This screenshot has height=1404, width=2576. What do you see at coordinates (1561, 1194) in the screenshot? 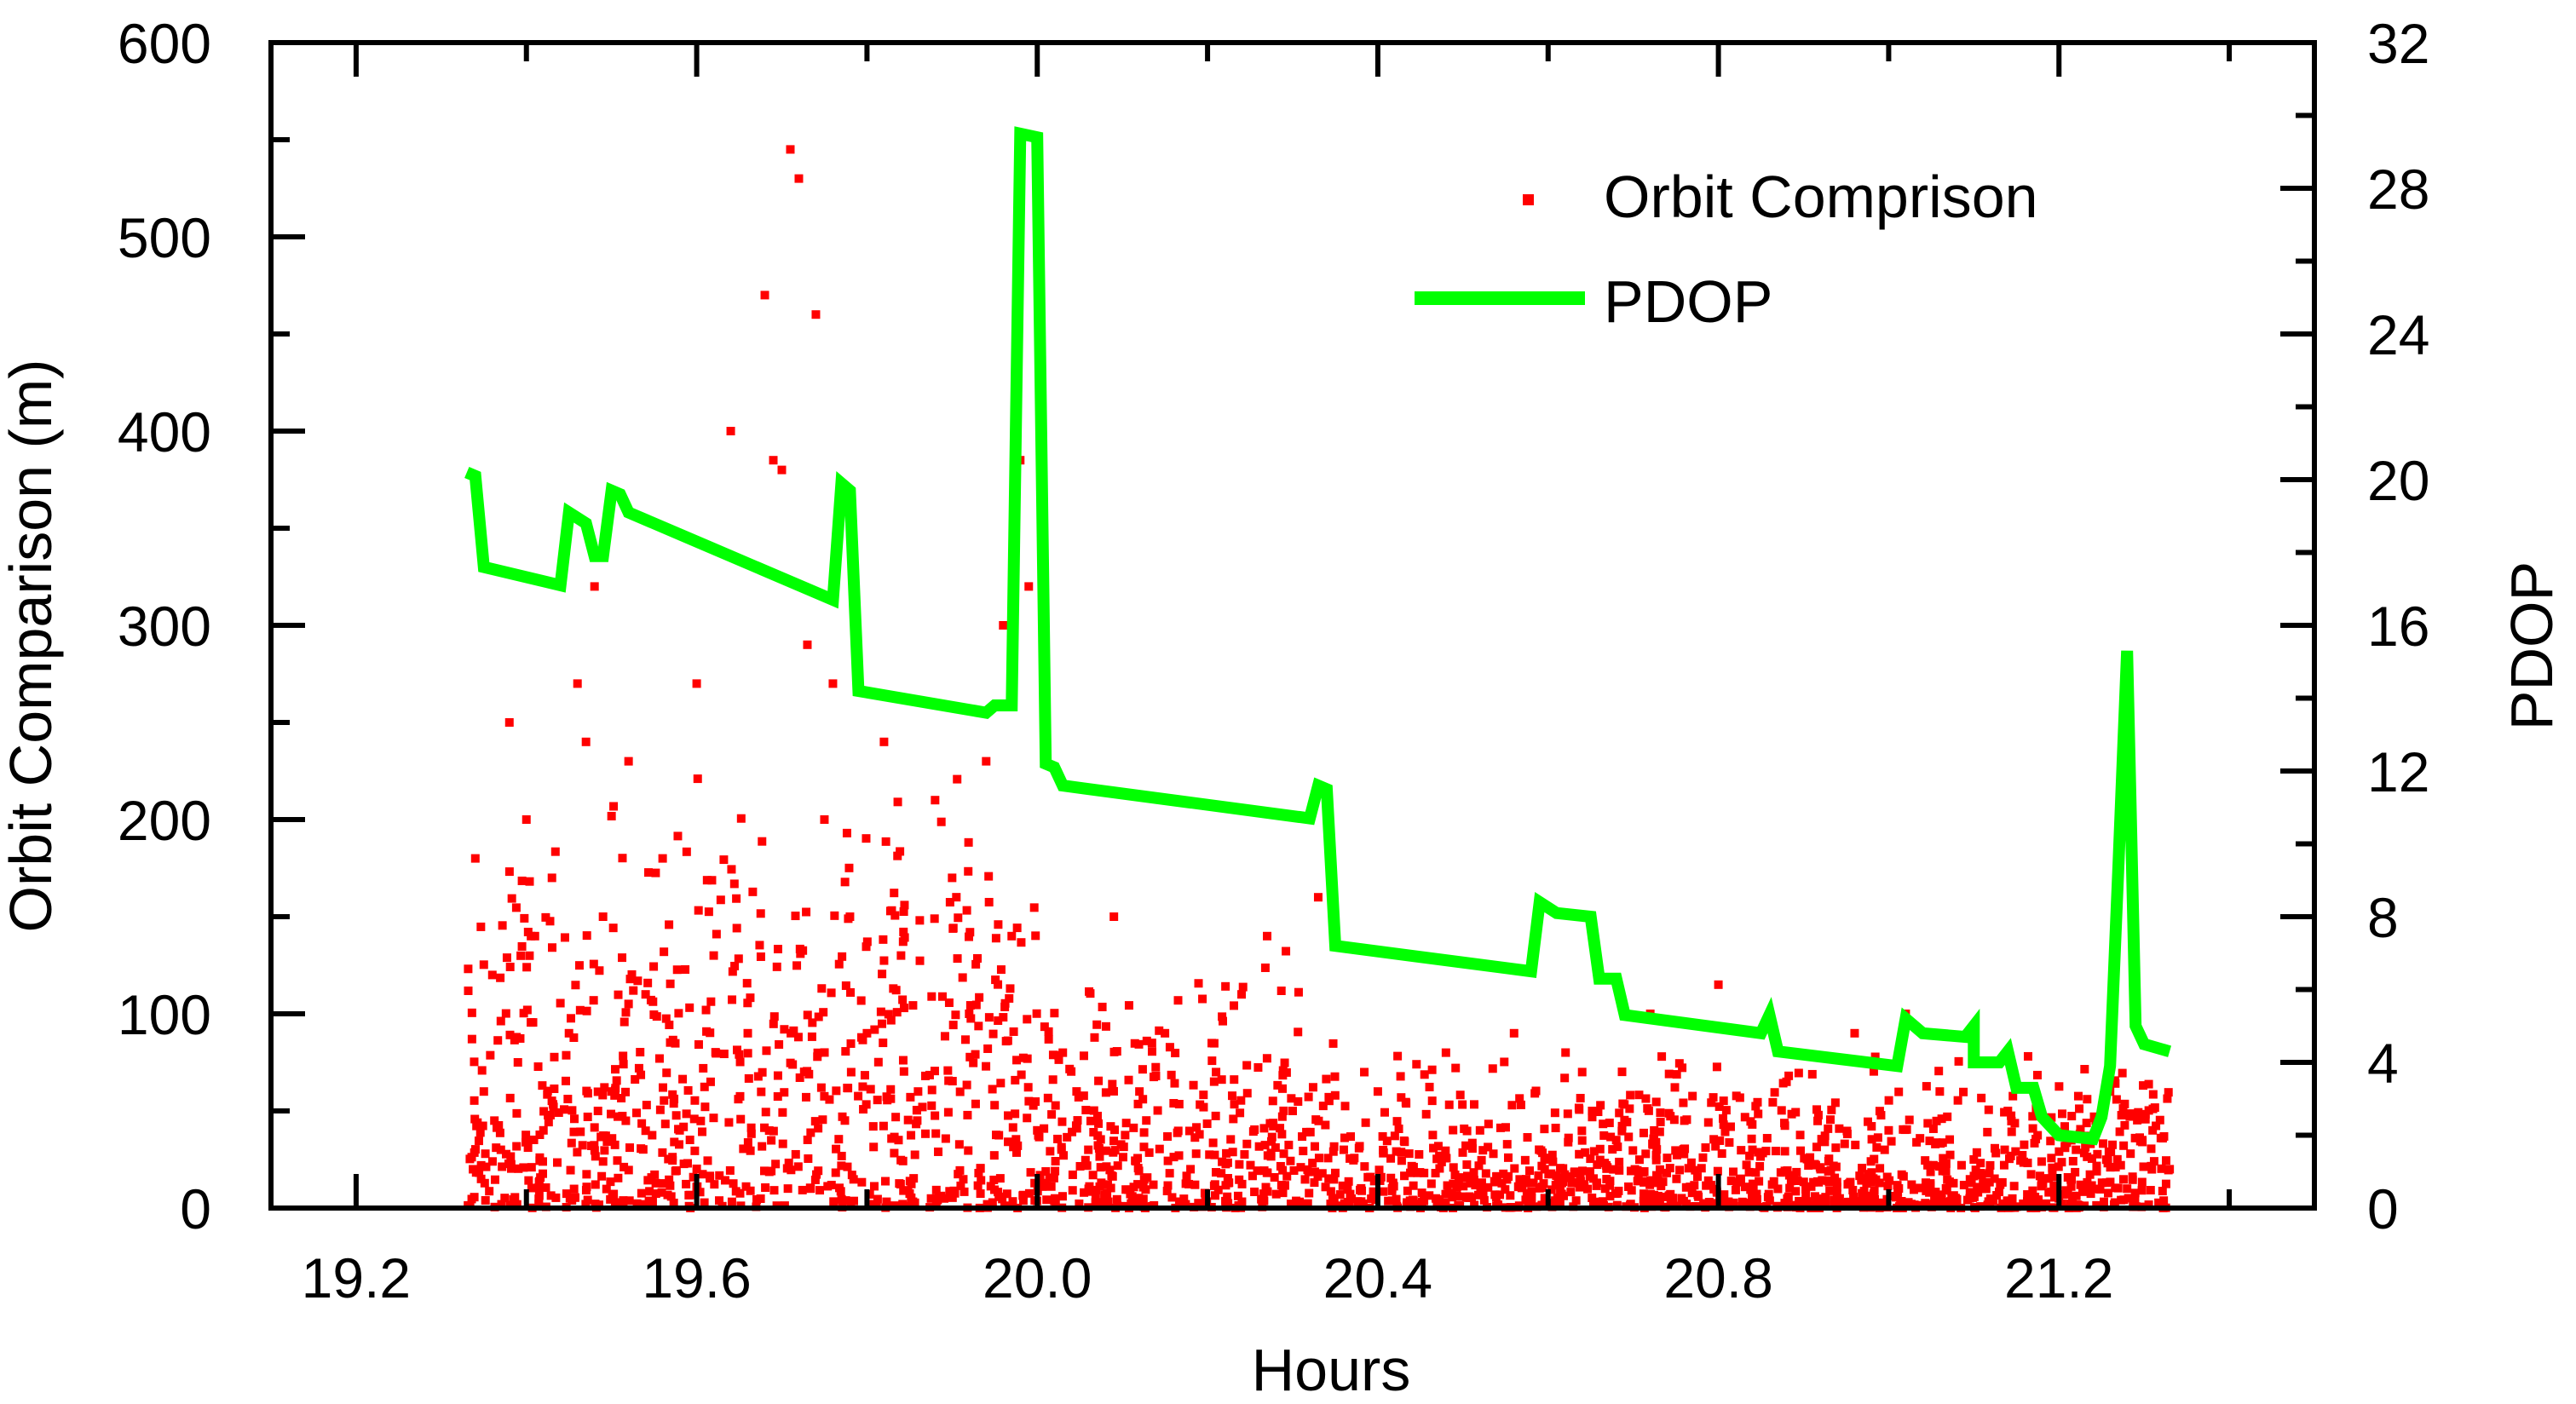
I see `orbit-point-bg-2042` at bounding box center [1561, 1194].